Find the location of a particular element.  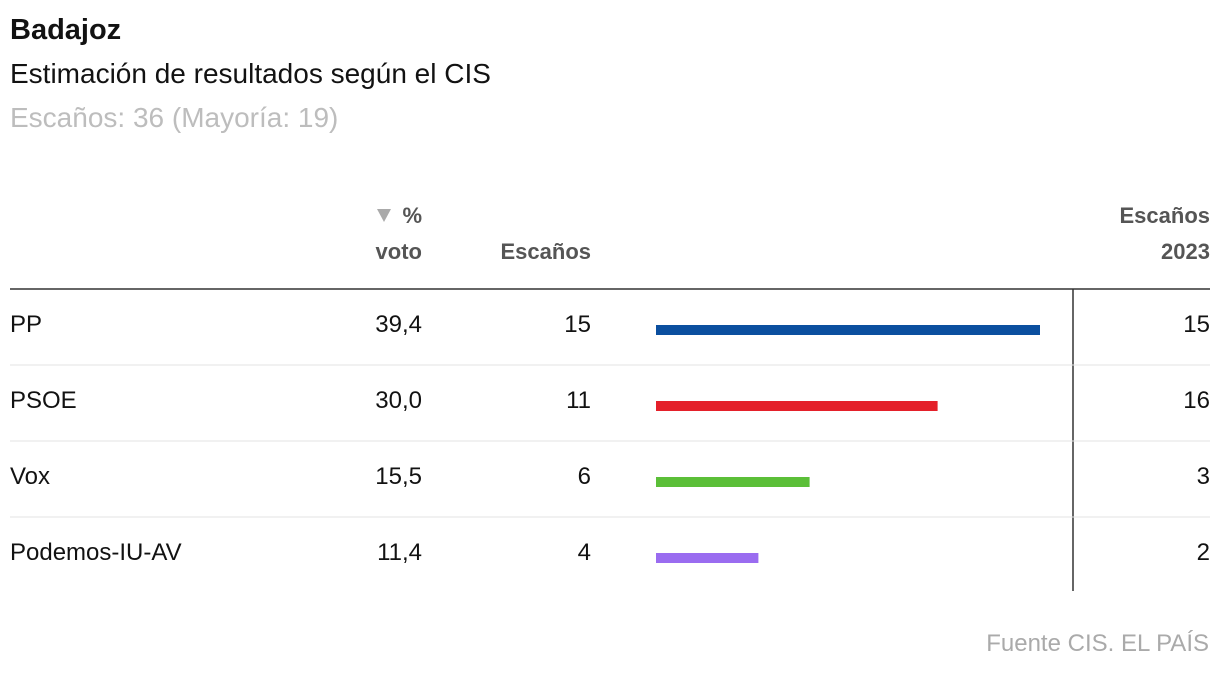

note: Escaños: 36 (Mayoría: 19) is located at coordinates (174, 117).